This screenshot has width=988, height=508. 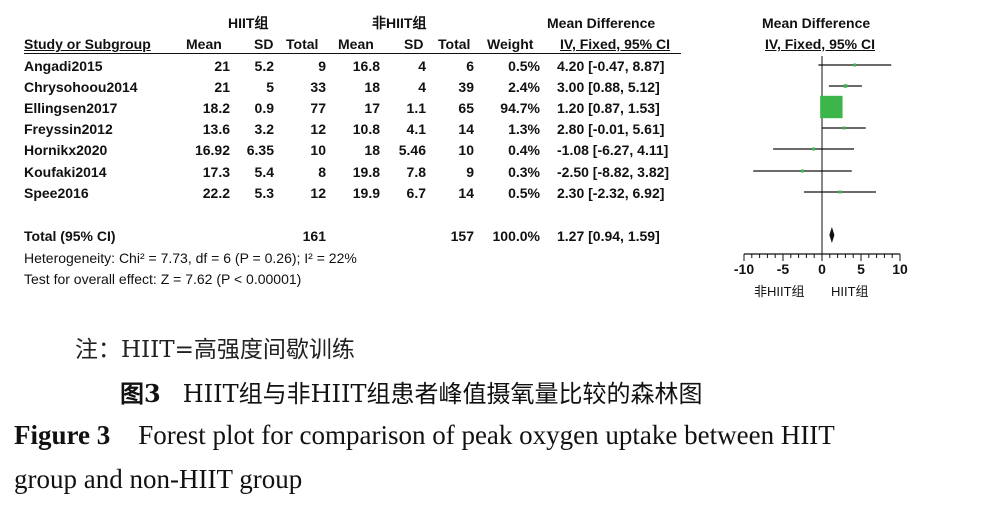 I want to click on sd-hiit: 3.2, so click(x=264, y=129).